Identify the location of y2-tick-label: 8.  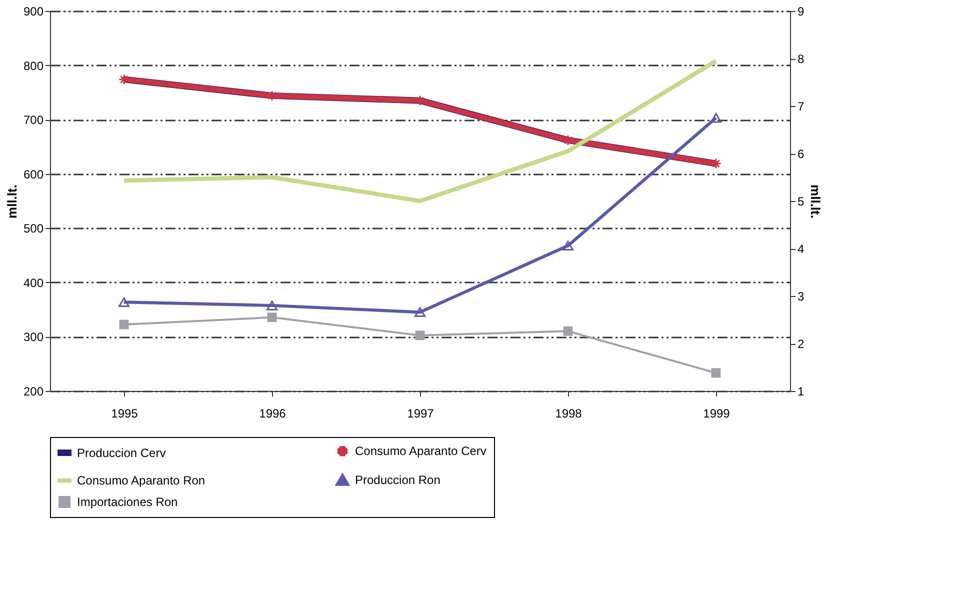
(801, 59).